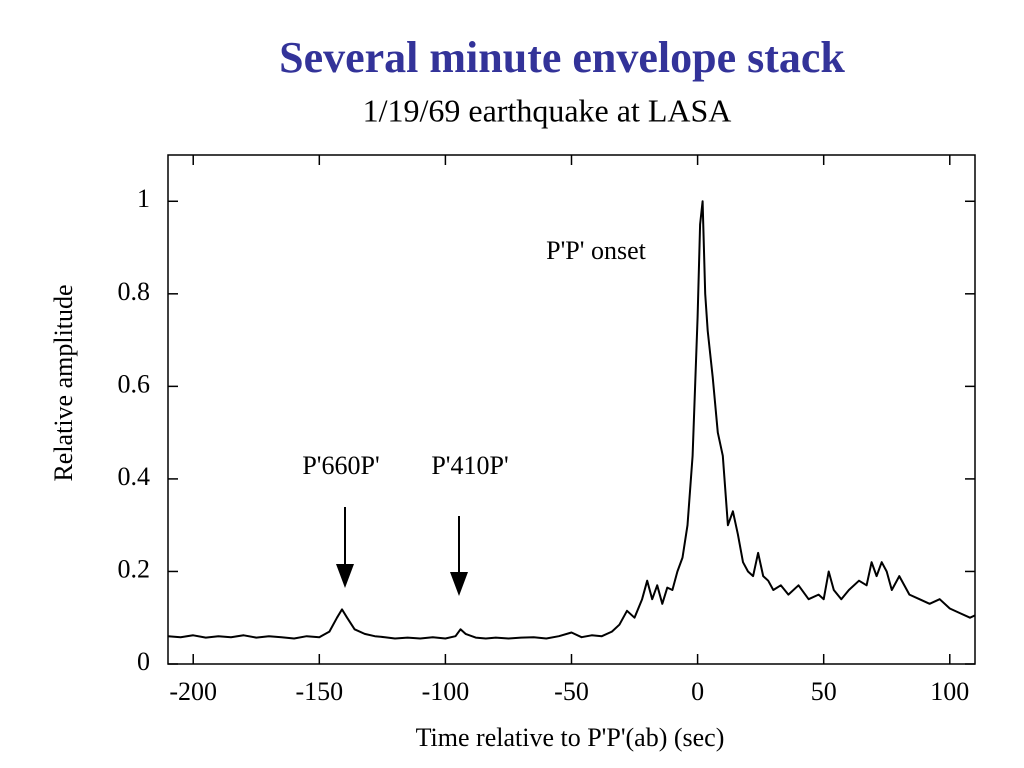 The height and width of the screenshot is (768, 1024). I want to click on y-tick-label: 1, so click(143, 198).